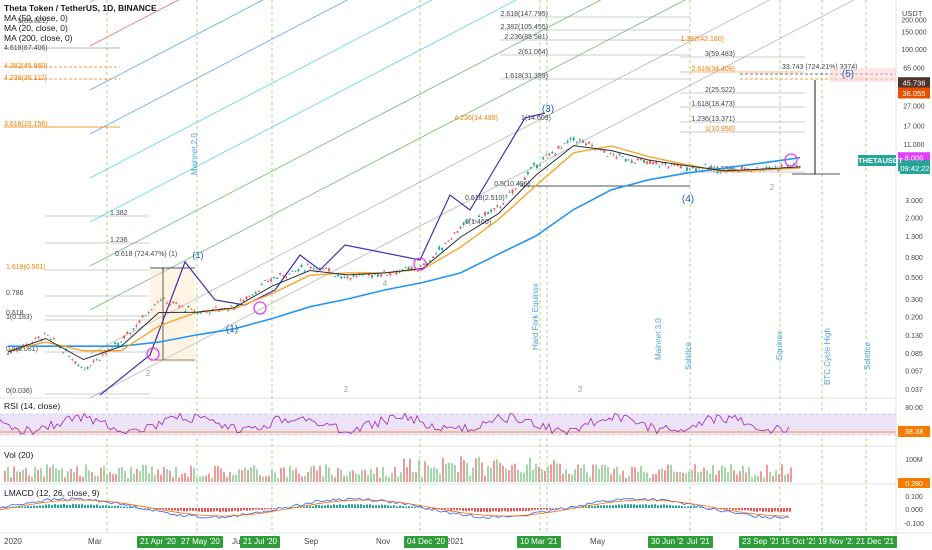 The height and width of the screenshot is (550, 932). Describe the element at coordinates (200, 542) in the screenshot. I see `event-date-tag: 27 May '20` at that location.